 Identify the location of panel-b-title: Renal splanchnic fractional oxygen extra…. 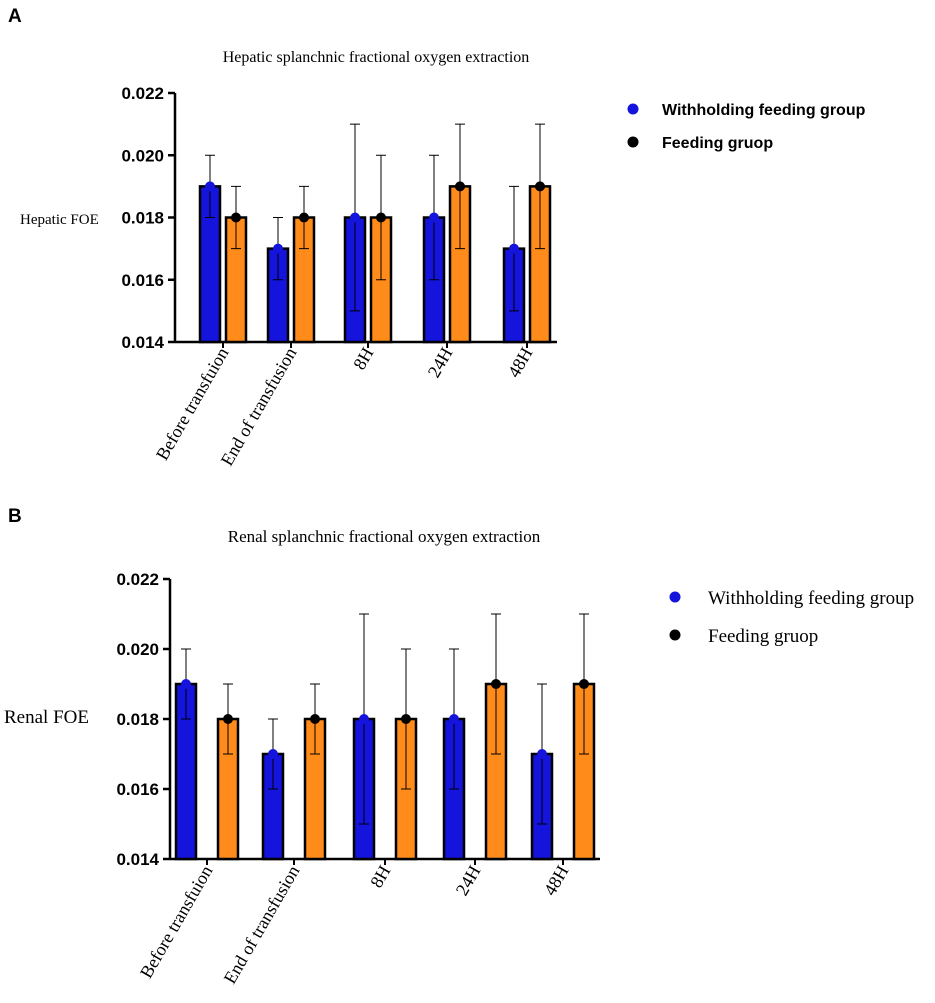
(384, 536).